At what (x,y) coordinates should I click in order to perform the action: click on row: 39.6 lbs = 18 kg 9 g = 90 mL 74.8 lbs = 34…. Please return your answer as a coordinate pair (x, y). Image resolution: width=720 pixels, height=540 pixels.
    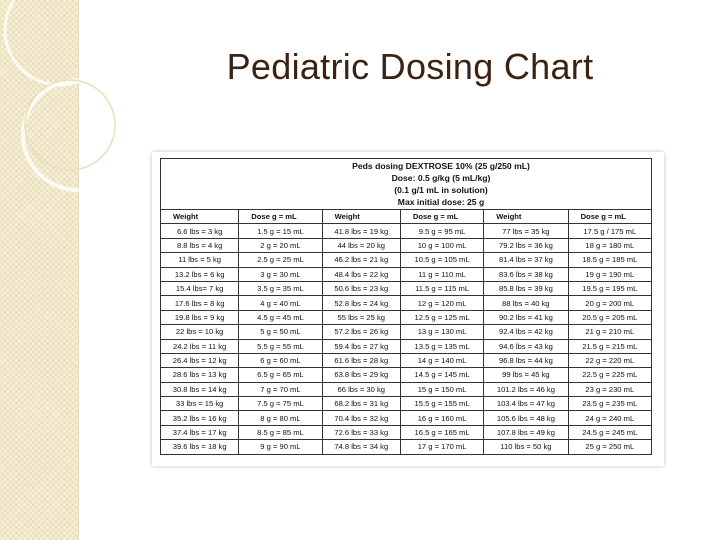
    Looking at the image, I should click on (406, 447).